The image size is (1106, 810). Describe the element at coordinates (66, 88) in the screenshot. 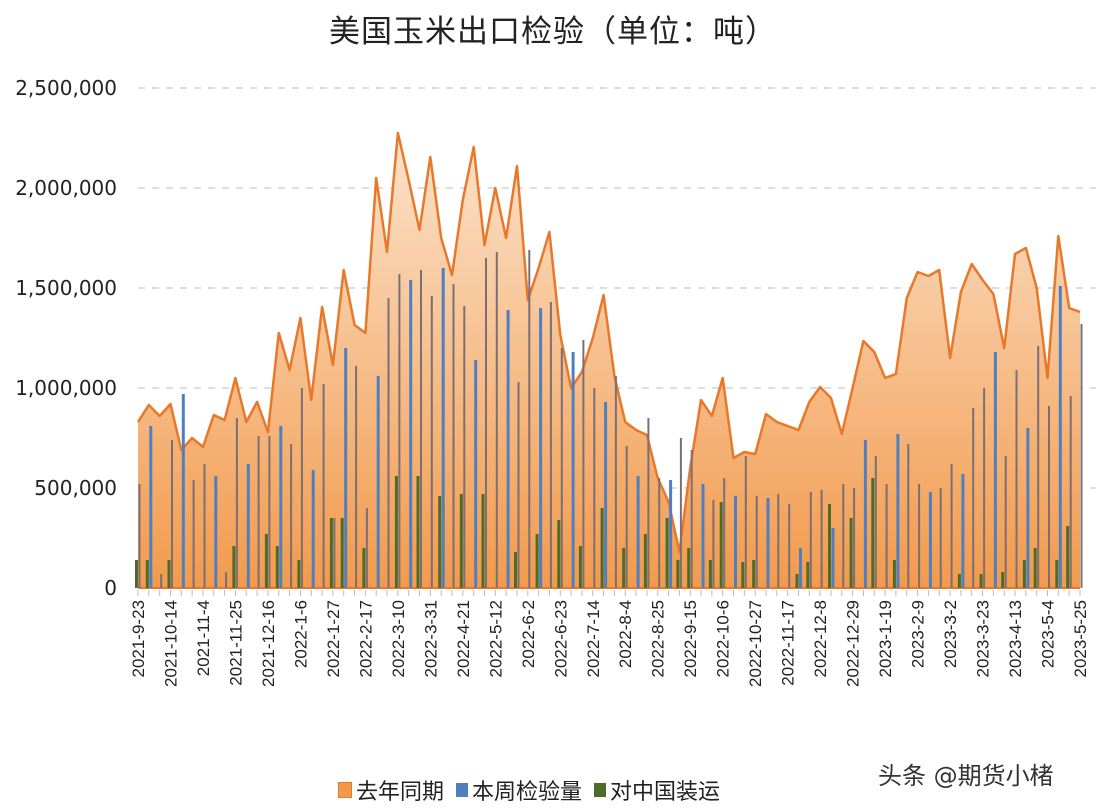

I see `y-tick-label: 2,500,000` at that location.